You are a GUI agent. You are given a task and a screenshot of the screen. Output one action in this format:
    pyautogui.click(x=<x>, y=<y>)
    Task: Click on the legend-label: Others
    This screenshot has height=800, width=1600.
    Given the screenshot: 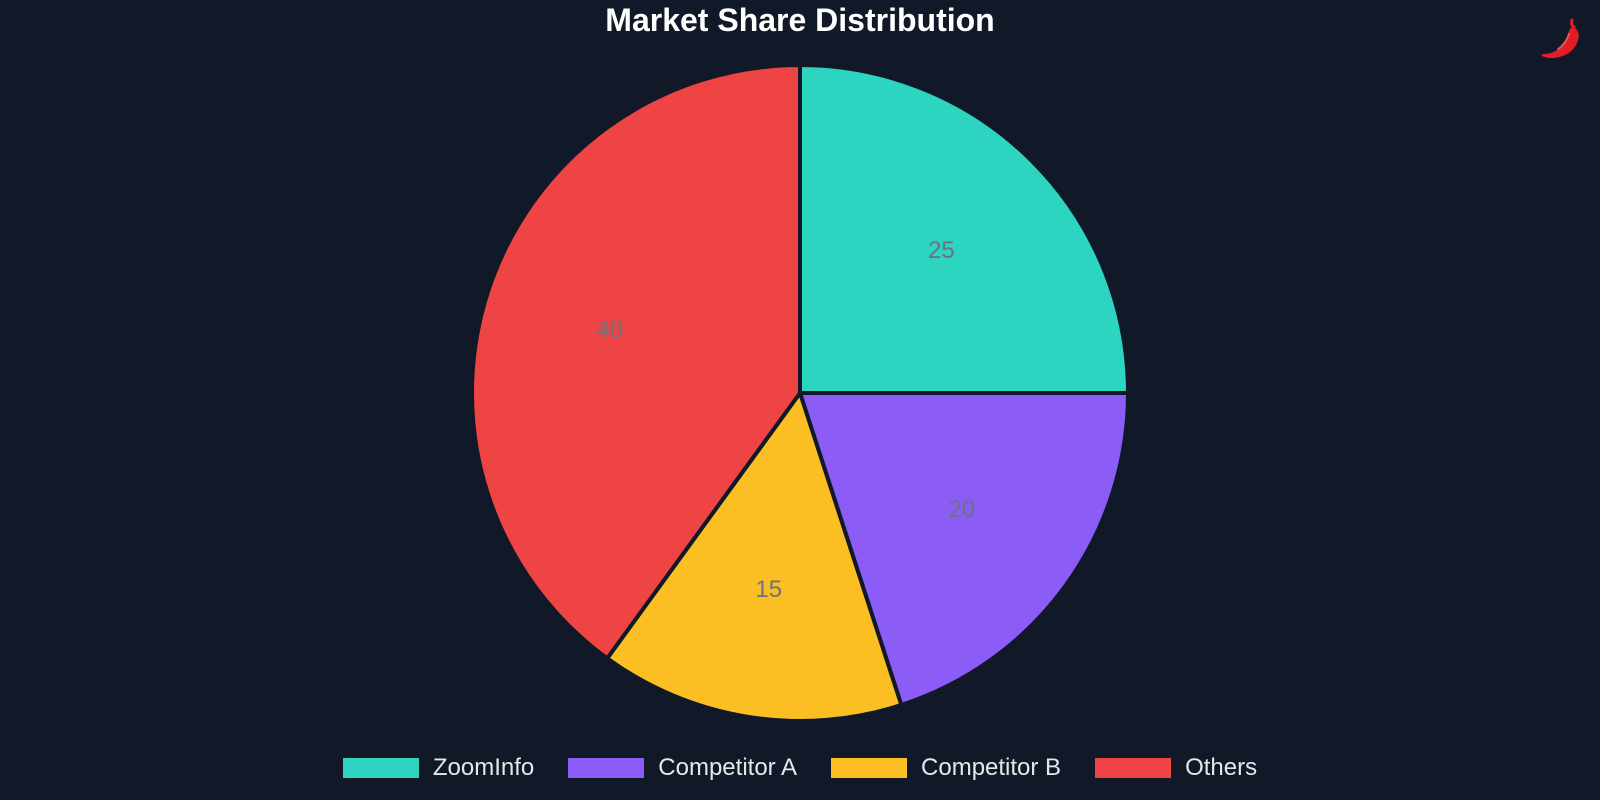 What is the action you would take?
    pyautogui.click(x=1221, y=767)
    